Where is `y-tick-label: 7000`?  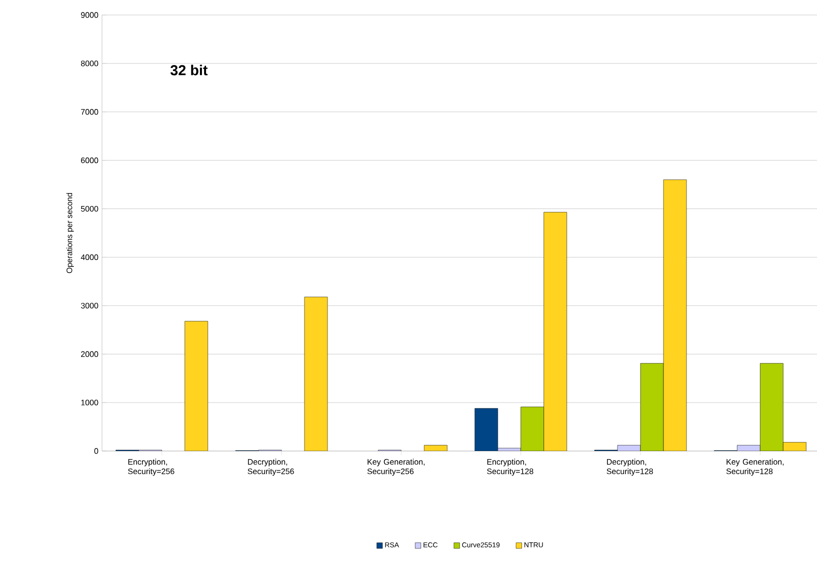
y-tick-label: 7000 is located at coordinates (89, 112).